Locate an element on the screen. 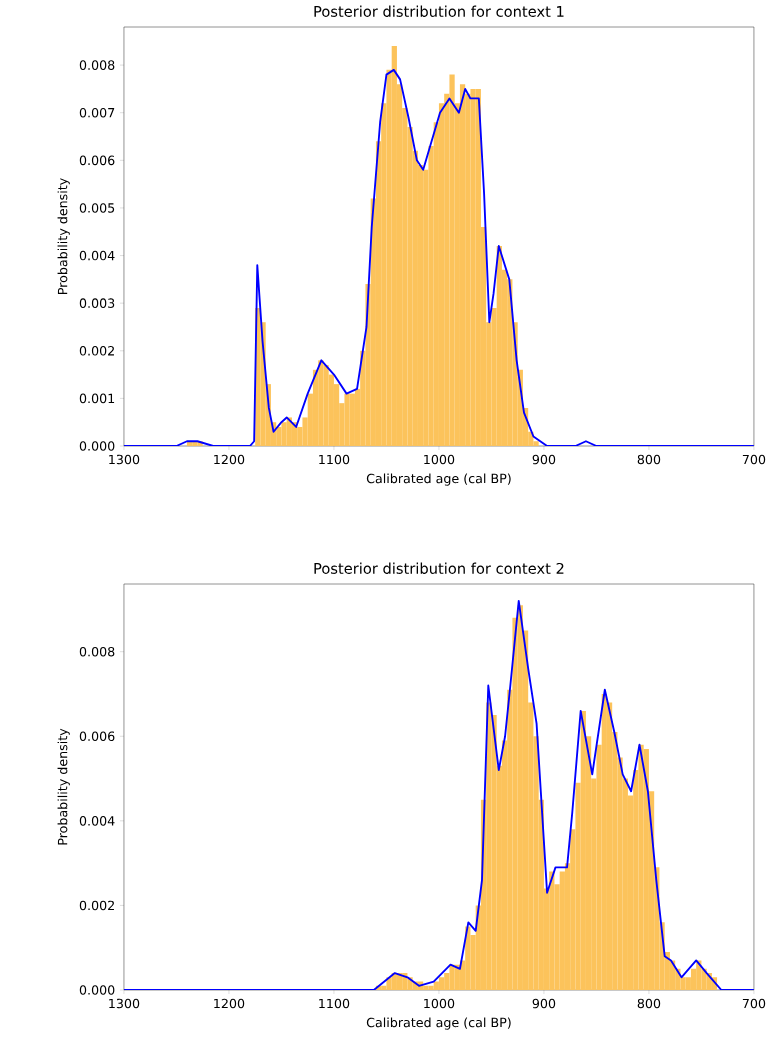 The height and width of the screenshot is (1051, 770). y-tick-label: 0.001 is located at coordinates (96, 398).